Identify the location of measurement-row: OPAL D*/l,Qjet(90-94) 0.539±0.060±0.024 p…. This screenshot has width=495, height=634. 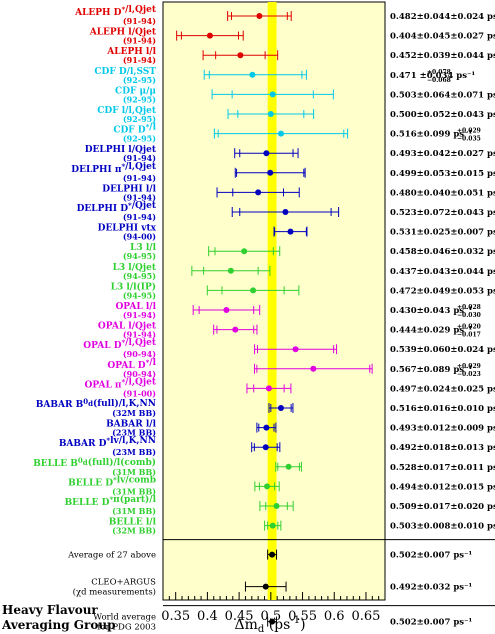
(289, 348).